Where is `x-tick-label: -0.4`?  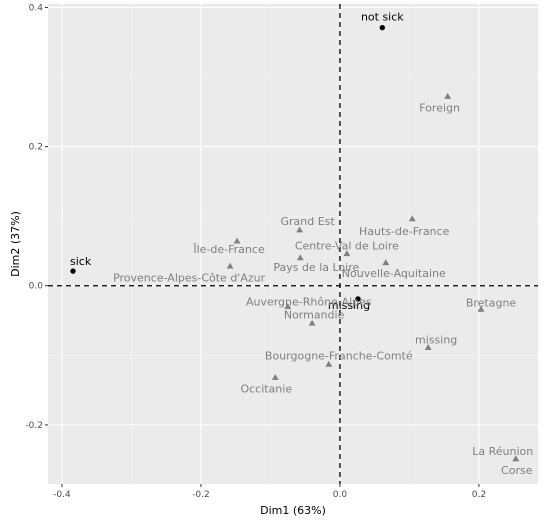 x-tick-label: -0.4 is located at coordinates (62, 495).